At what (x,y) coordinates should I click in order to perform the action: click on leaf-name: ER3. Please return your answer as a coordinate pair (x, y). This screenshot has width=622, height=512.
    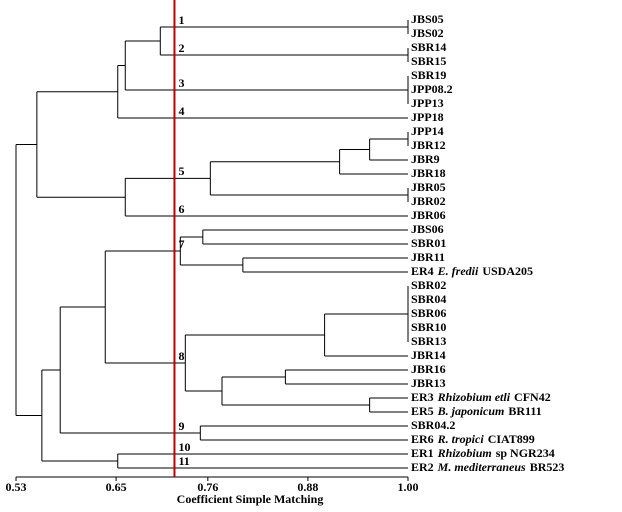
    Looking at the image, I should click on (422, 397).